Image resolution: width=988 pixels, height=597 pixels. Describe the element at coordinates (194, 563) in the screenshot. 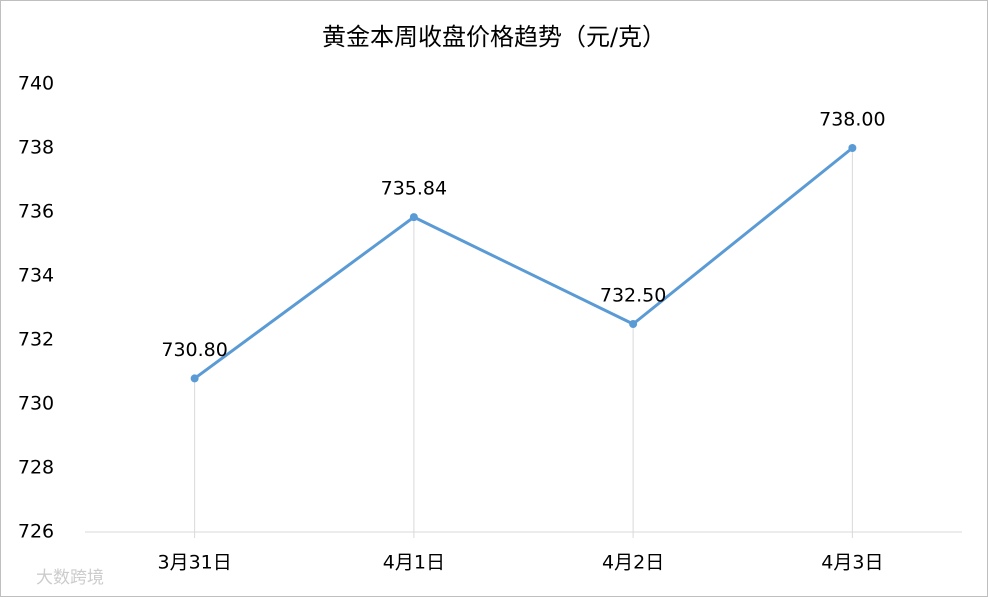

I see `x-tick-label: 3月31日` at that location.